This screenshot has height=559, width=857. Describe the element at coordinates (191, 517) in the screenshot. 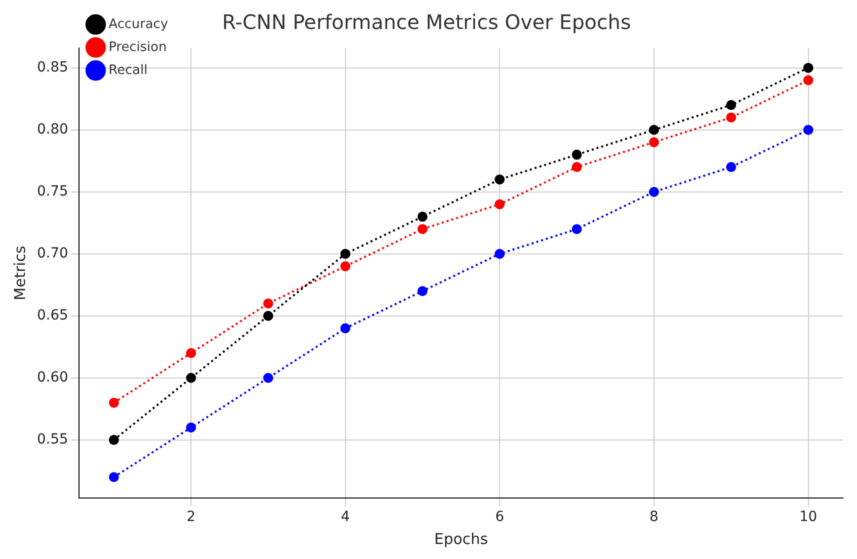

I see `x-tick-label: 2` at that location.